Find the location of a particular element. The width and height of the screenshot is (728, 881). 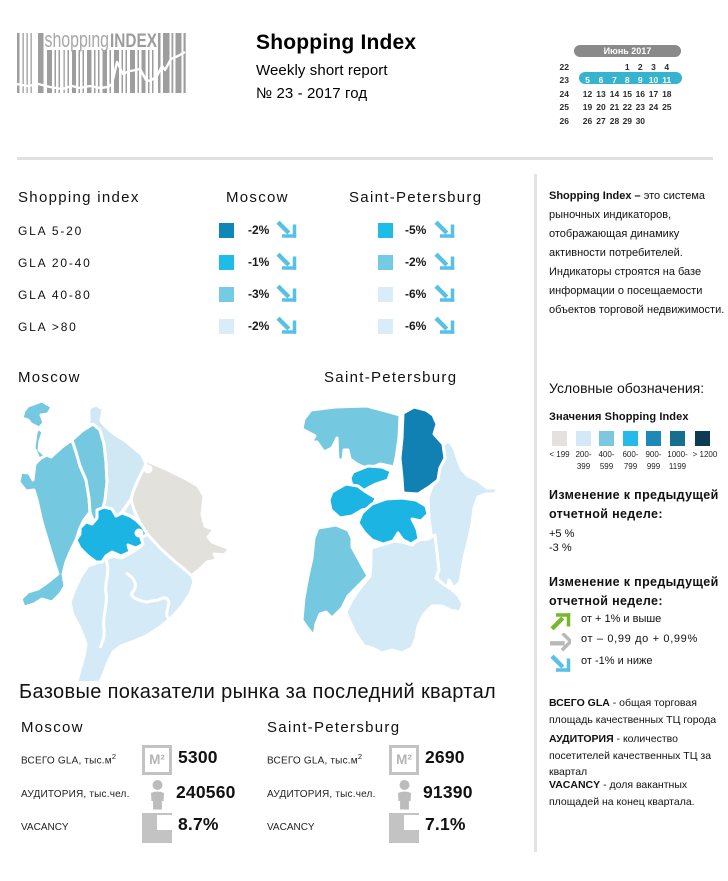

svg-text: INDEX is located at coordinates (133, 42).